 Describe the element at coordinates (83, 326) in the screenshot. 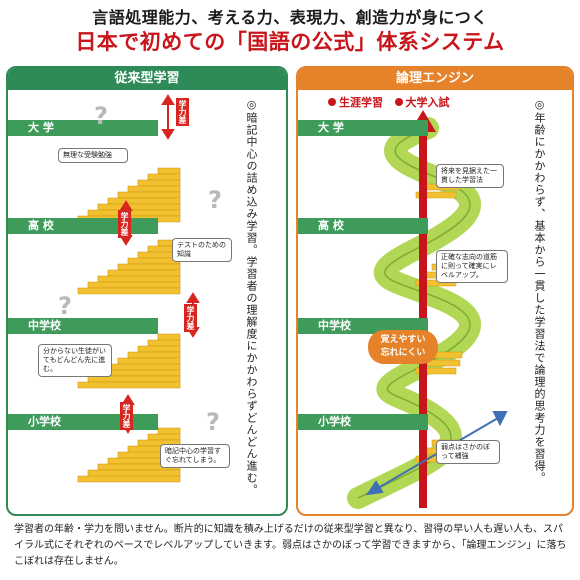

I see `left-stage-juniorhigh: 中学校` at that location.